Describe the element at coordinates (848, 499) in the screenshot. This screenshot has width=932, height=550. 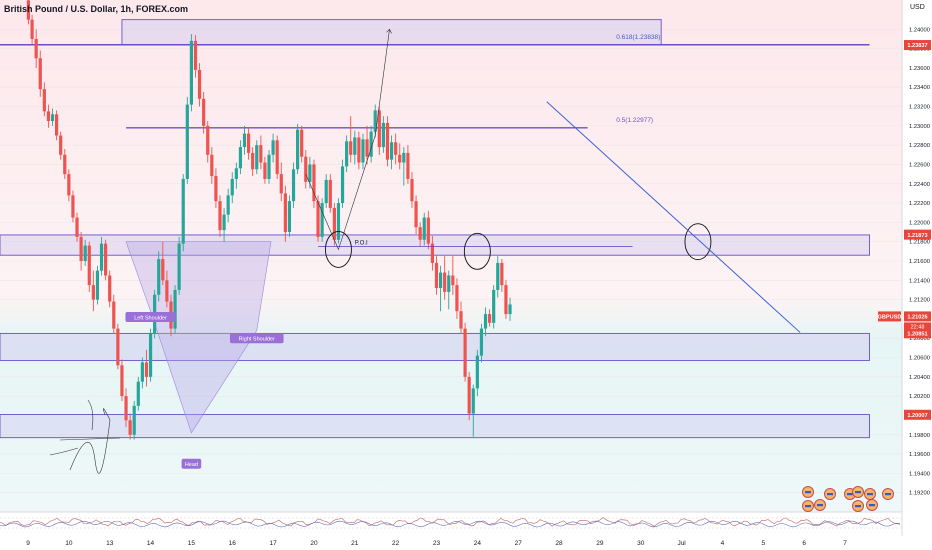
I see `event-icons` at that location.